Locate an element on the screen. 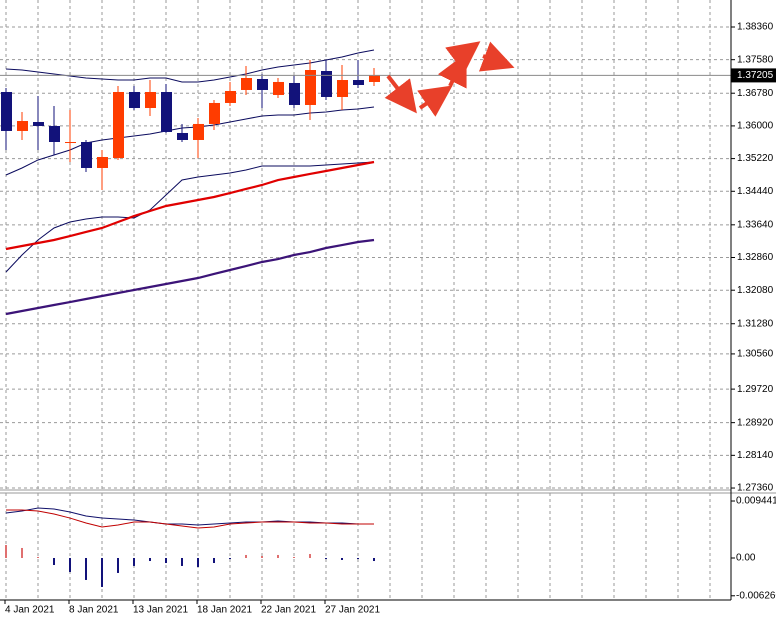 This screenshot has width=776, height=620. y-tick-label: 1.27360 is located at coordinates (755, 488).